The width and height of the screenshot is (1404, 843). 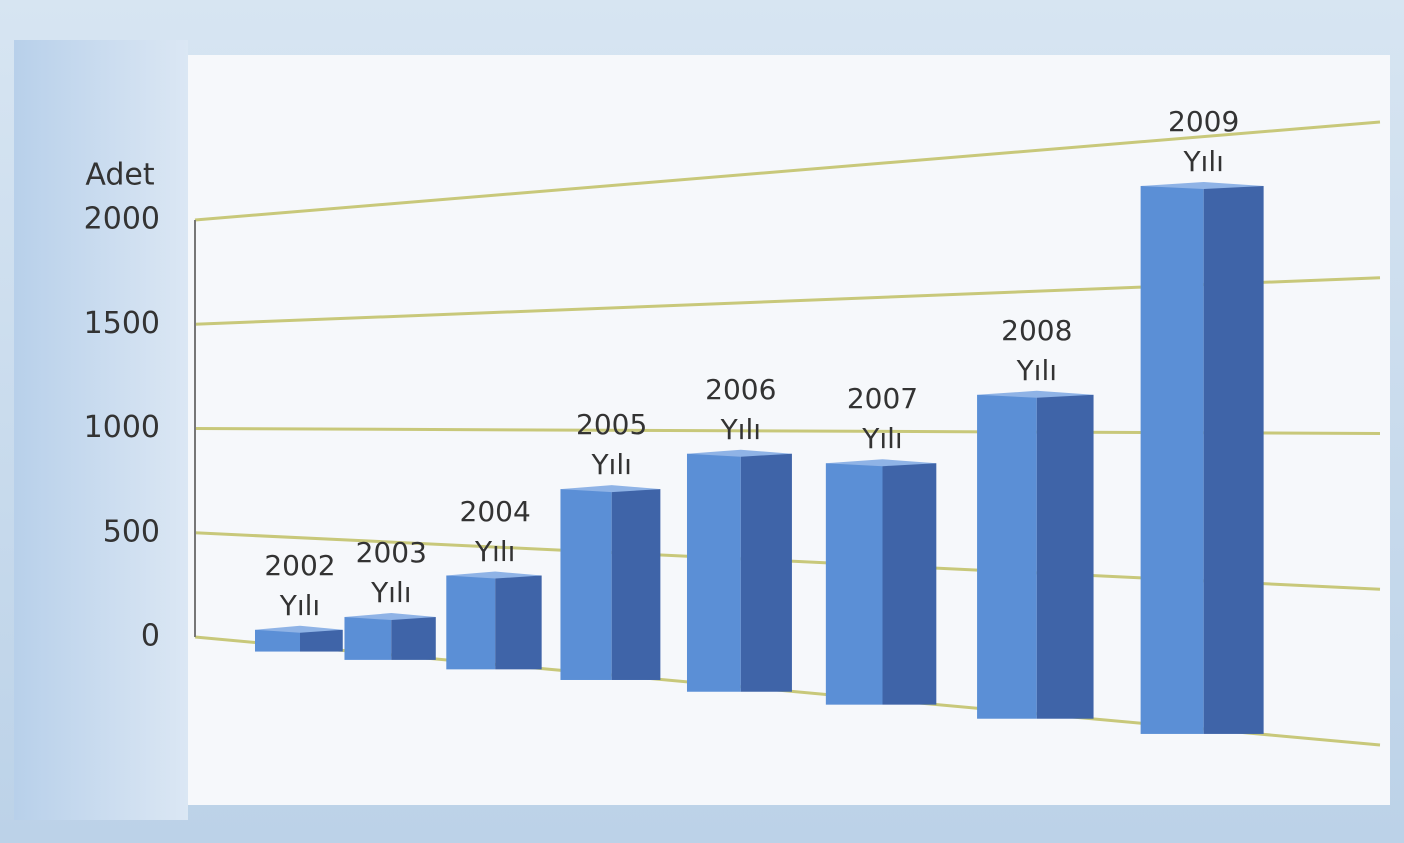 What do you see at coordinates (741, 409) in the screenshot?
I see `category-label: 2006 Yılı` at bounding box center [741, 409].